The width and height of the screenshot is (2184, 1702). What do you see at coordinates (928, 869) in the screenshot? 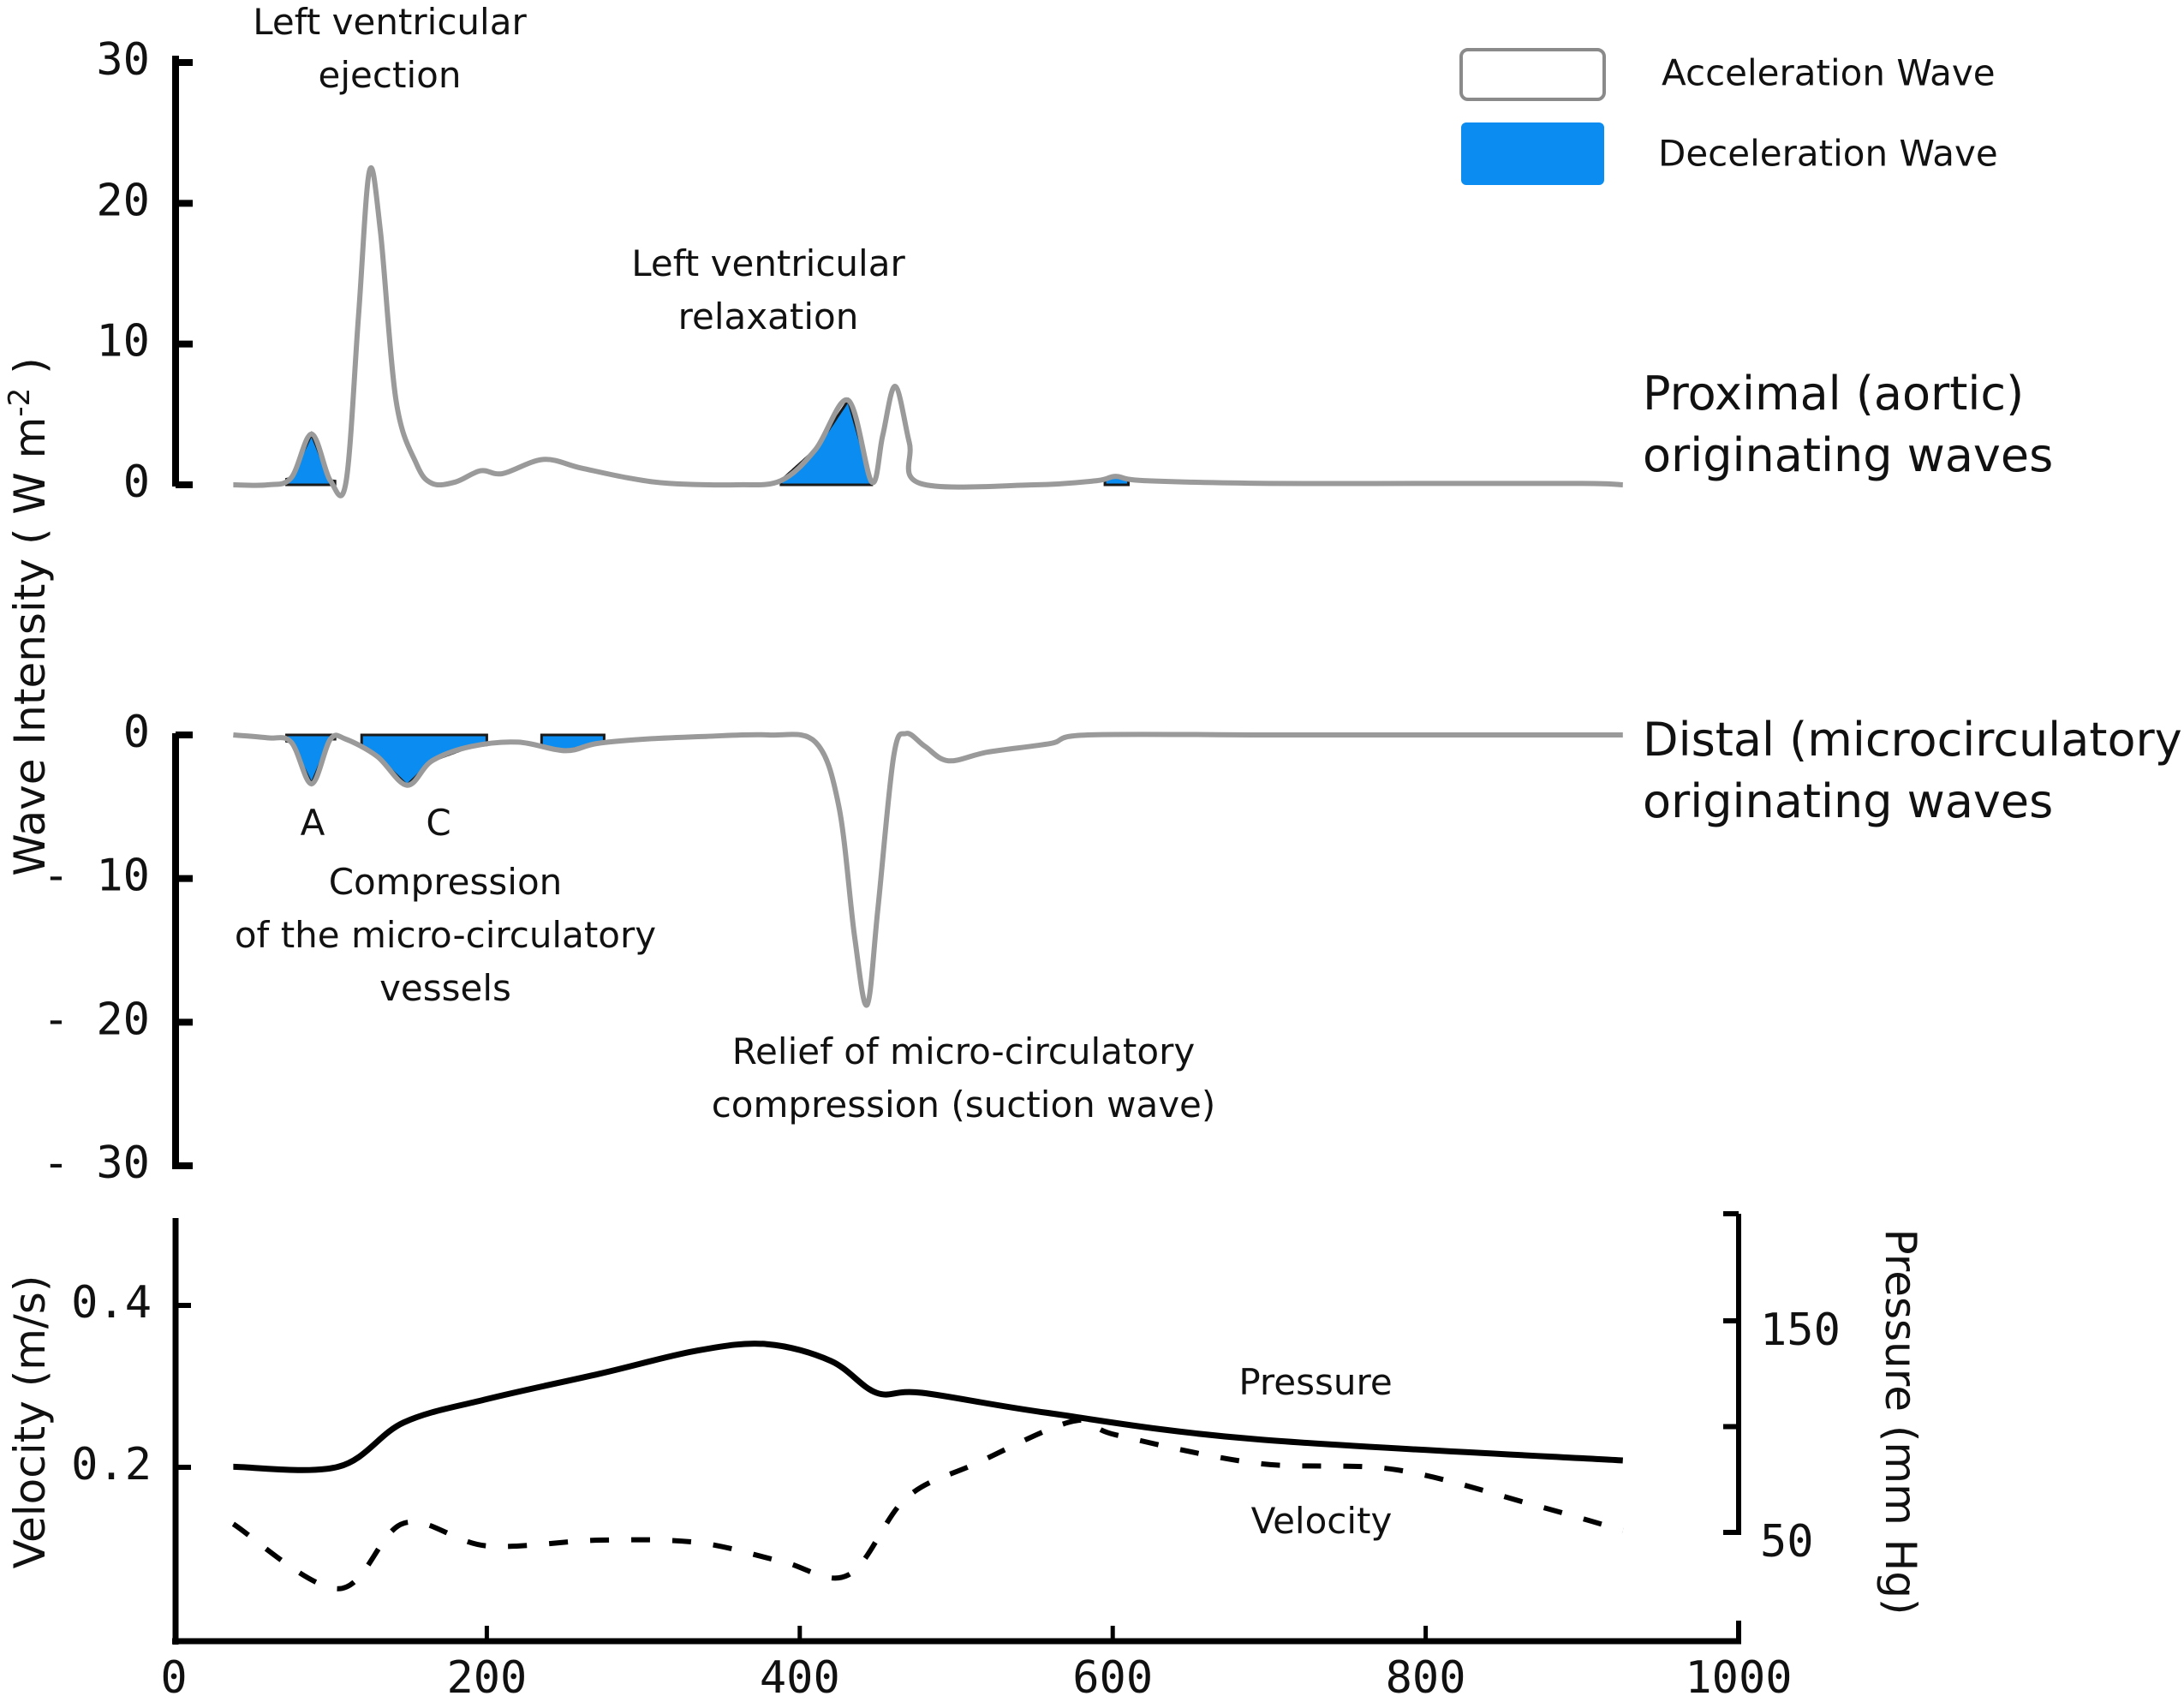
I see `distal-wave-line` at bounding box center [928, 869].